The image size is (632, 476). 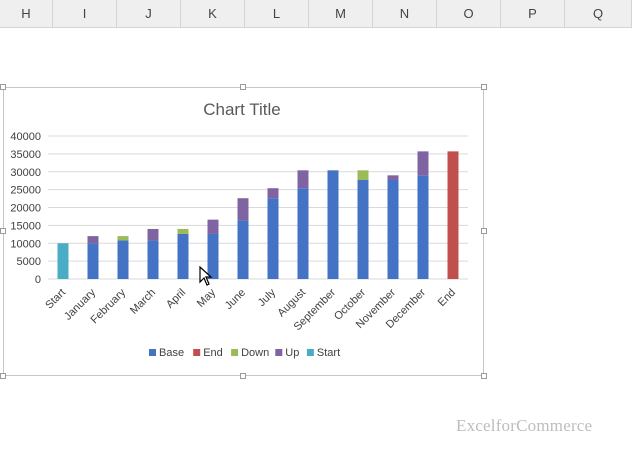 I want to click on y-tick-label: 15000, so click(x=25, y=226).